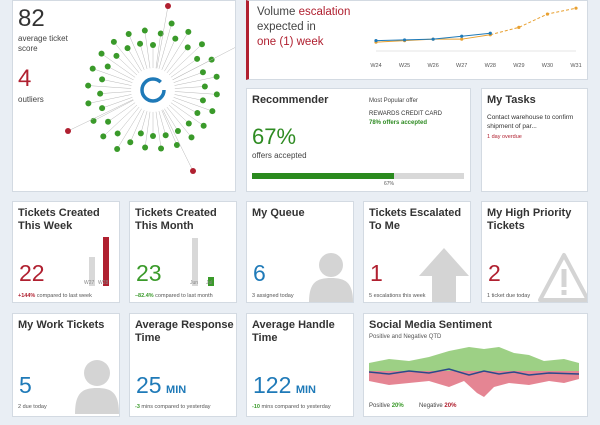  Describe the element at coordinates (474, 359) in the screenshot. I see `positive-area` at that location.